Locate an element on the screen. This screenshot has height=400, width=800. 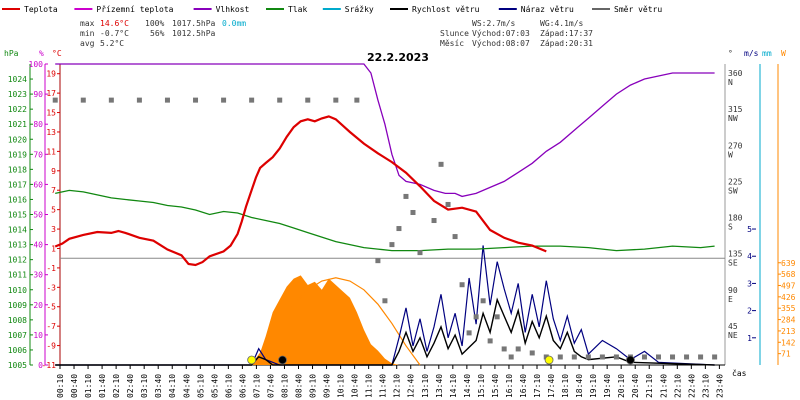
pressure-tick-label: 1007 is located at coordinates (17, 335).